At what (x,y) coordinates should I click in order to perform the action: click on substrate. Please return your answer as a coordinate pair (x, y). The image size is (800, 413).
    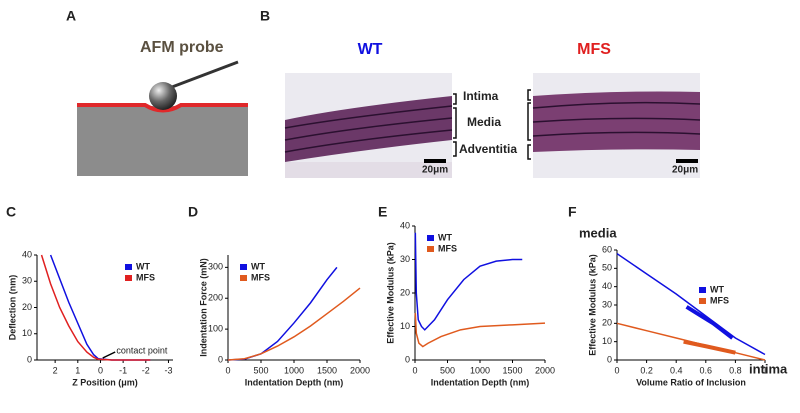
    Looking at the image, I should click on (162, 141).